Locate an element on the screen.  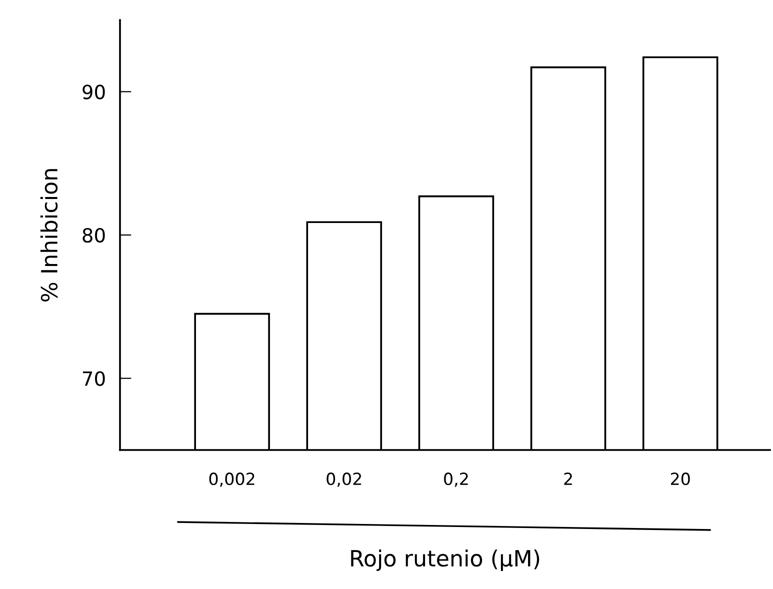
y-tick-label: 70 is located at coordinates (93, 378).